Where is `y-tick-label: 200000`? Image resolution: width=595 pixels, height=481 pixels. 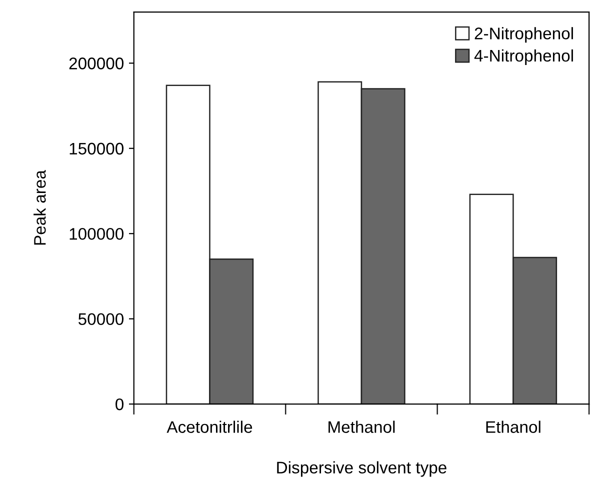 y-tick-label: 200000 is located at coordinates (96, 64).